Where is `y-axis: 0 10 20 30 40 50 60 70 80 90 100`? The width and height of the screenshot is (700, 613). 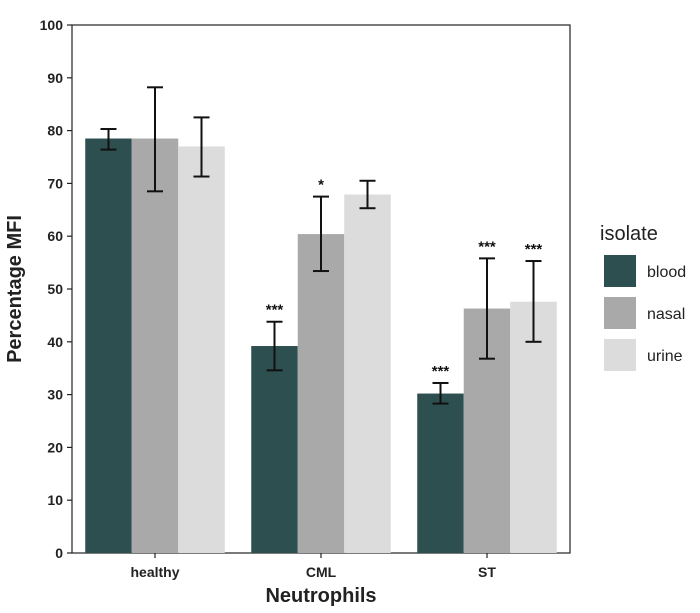
y-axis: 0 10 20 30 40 50 60 70 80 90 100 is located at coordinates (56, 289).